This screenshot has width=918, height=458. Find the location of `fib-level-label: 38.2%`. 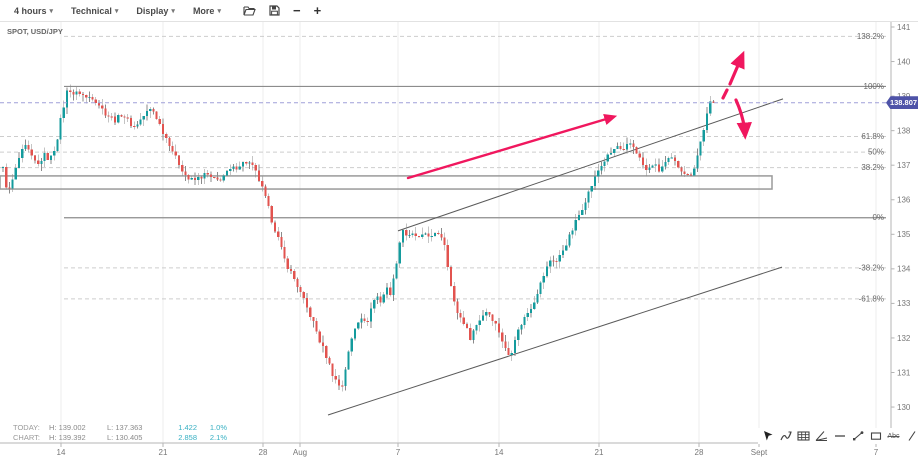

fib-level-label: 38.2% is located at coordinates (872, 167).